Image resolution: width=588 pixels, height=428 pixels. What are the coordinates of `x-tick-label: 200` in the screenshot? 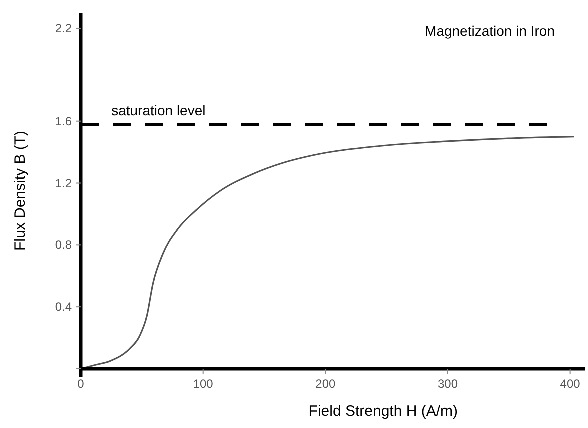 It's located at (326, 384).